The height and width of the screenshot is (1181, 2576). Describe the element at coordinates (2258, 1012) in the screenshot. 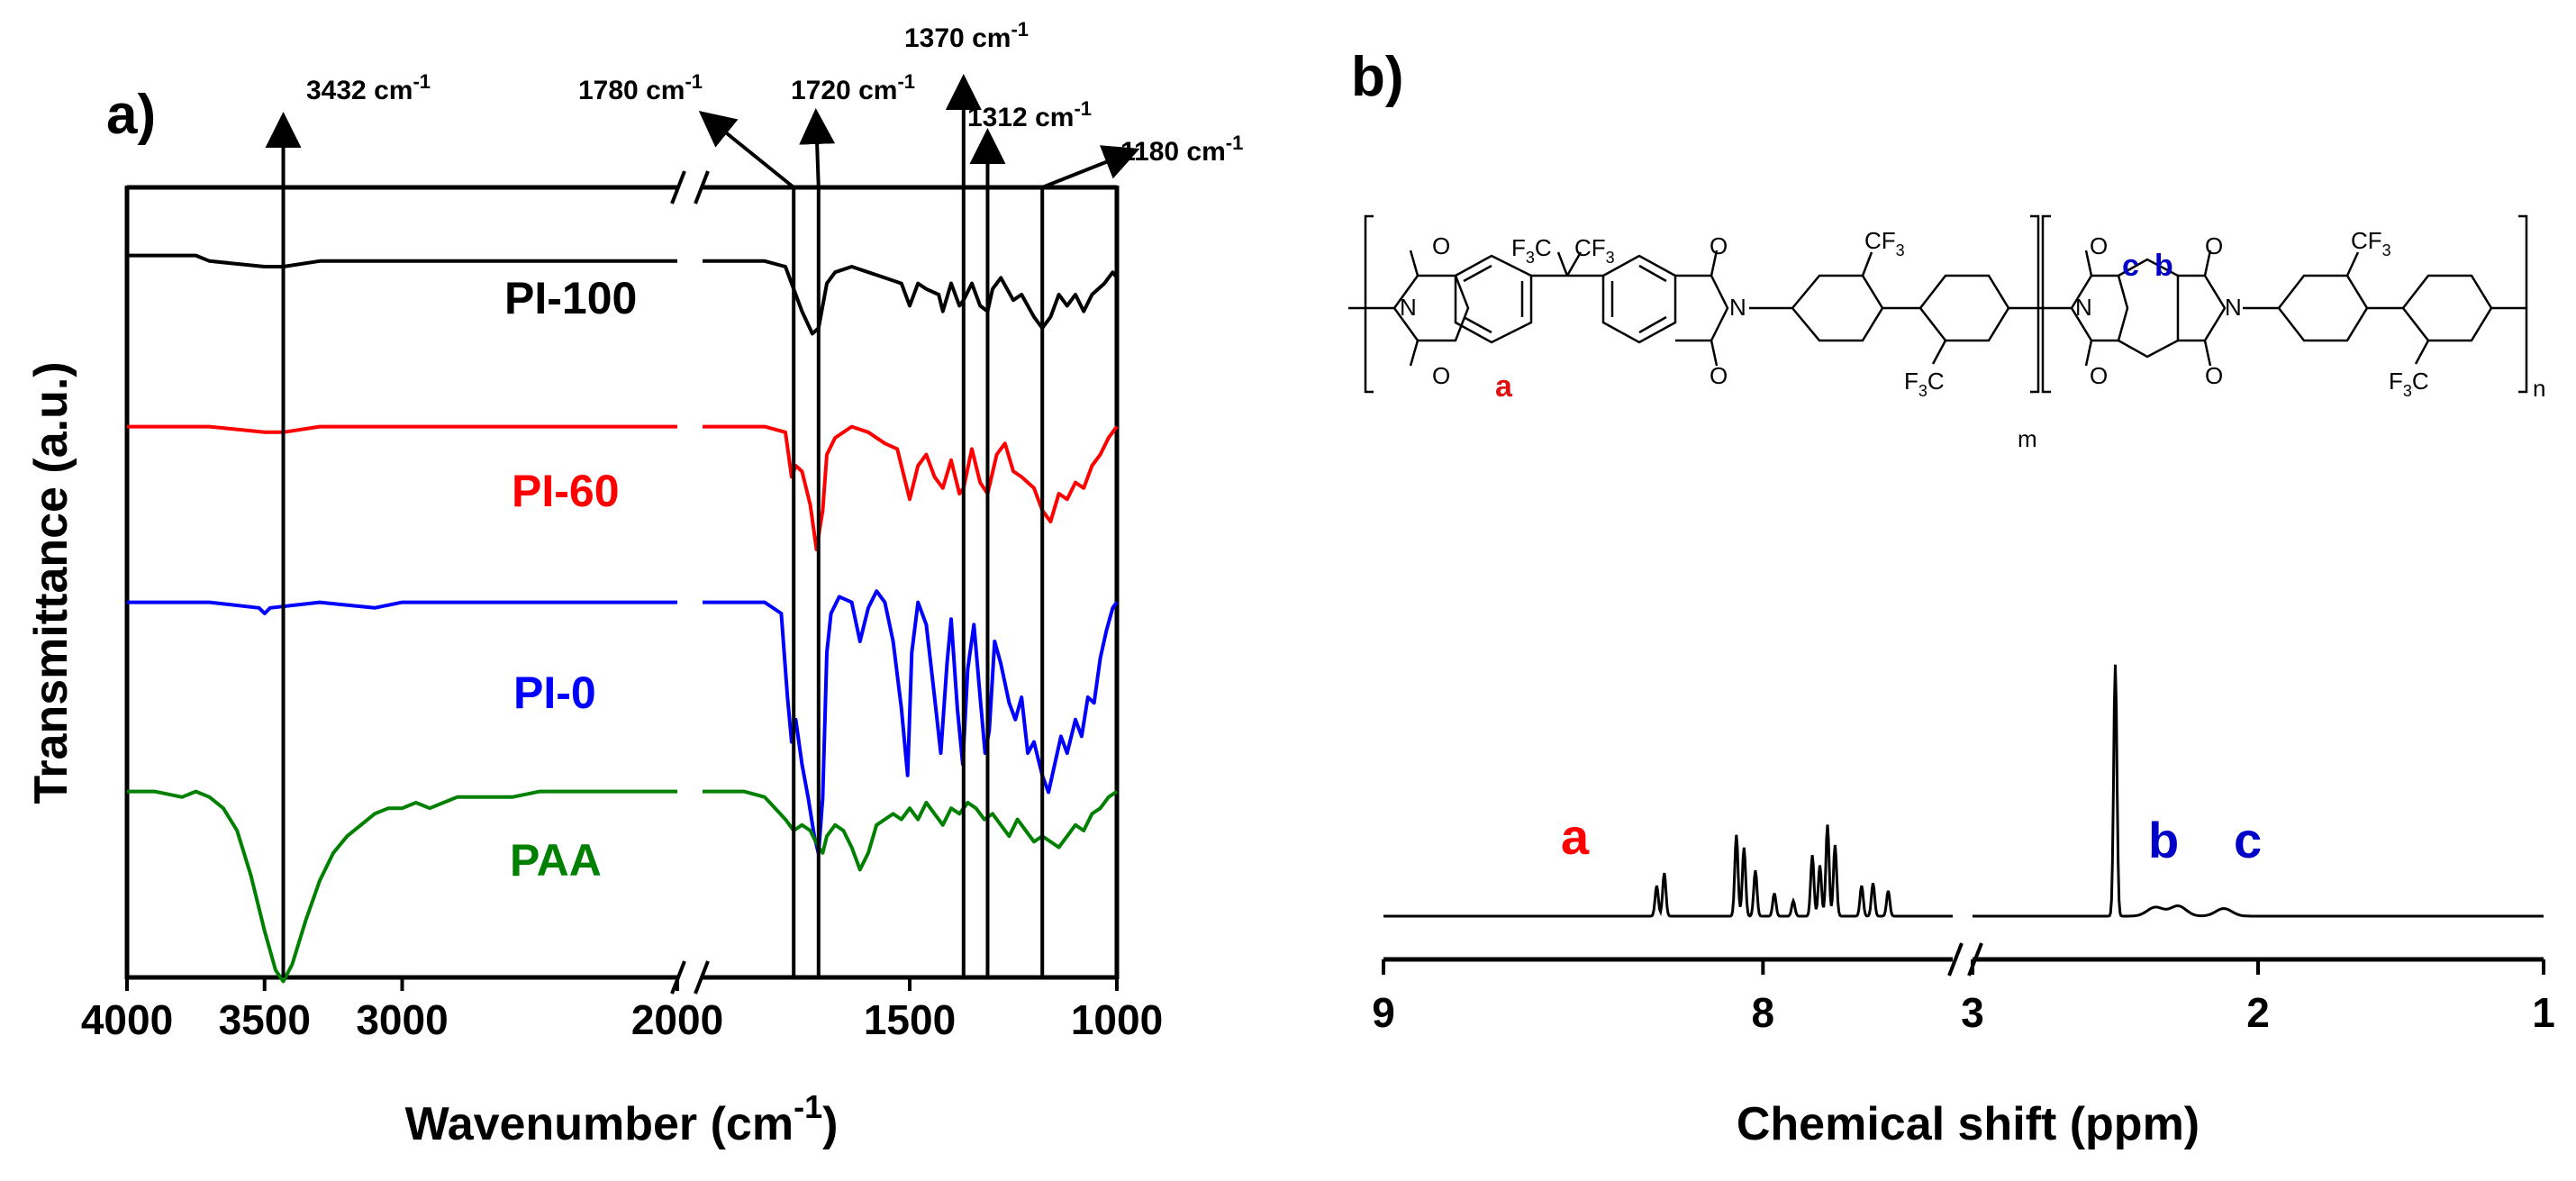

I see `x-tick-label-b: 2` at that location.